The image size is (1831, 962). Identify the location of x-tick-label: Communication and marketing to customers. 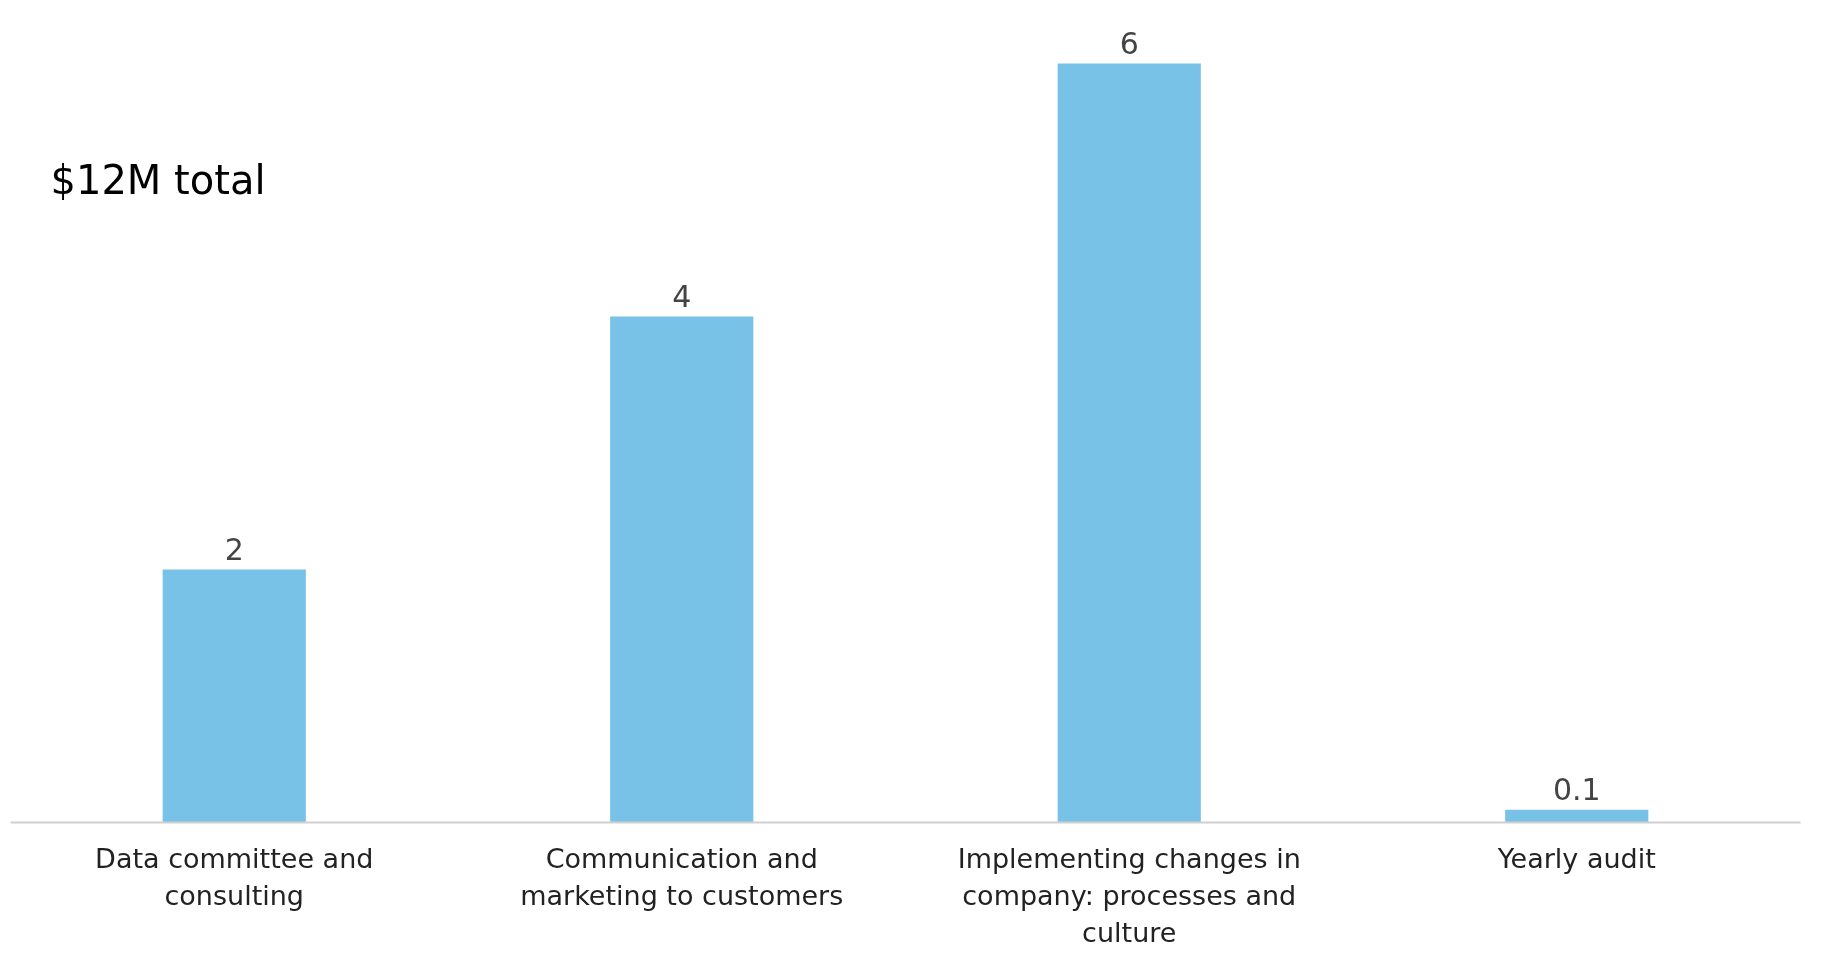
(682, 876).